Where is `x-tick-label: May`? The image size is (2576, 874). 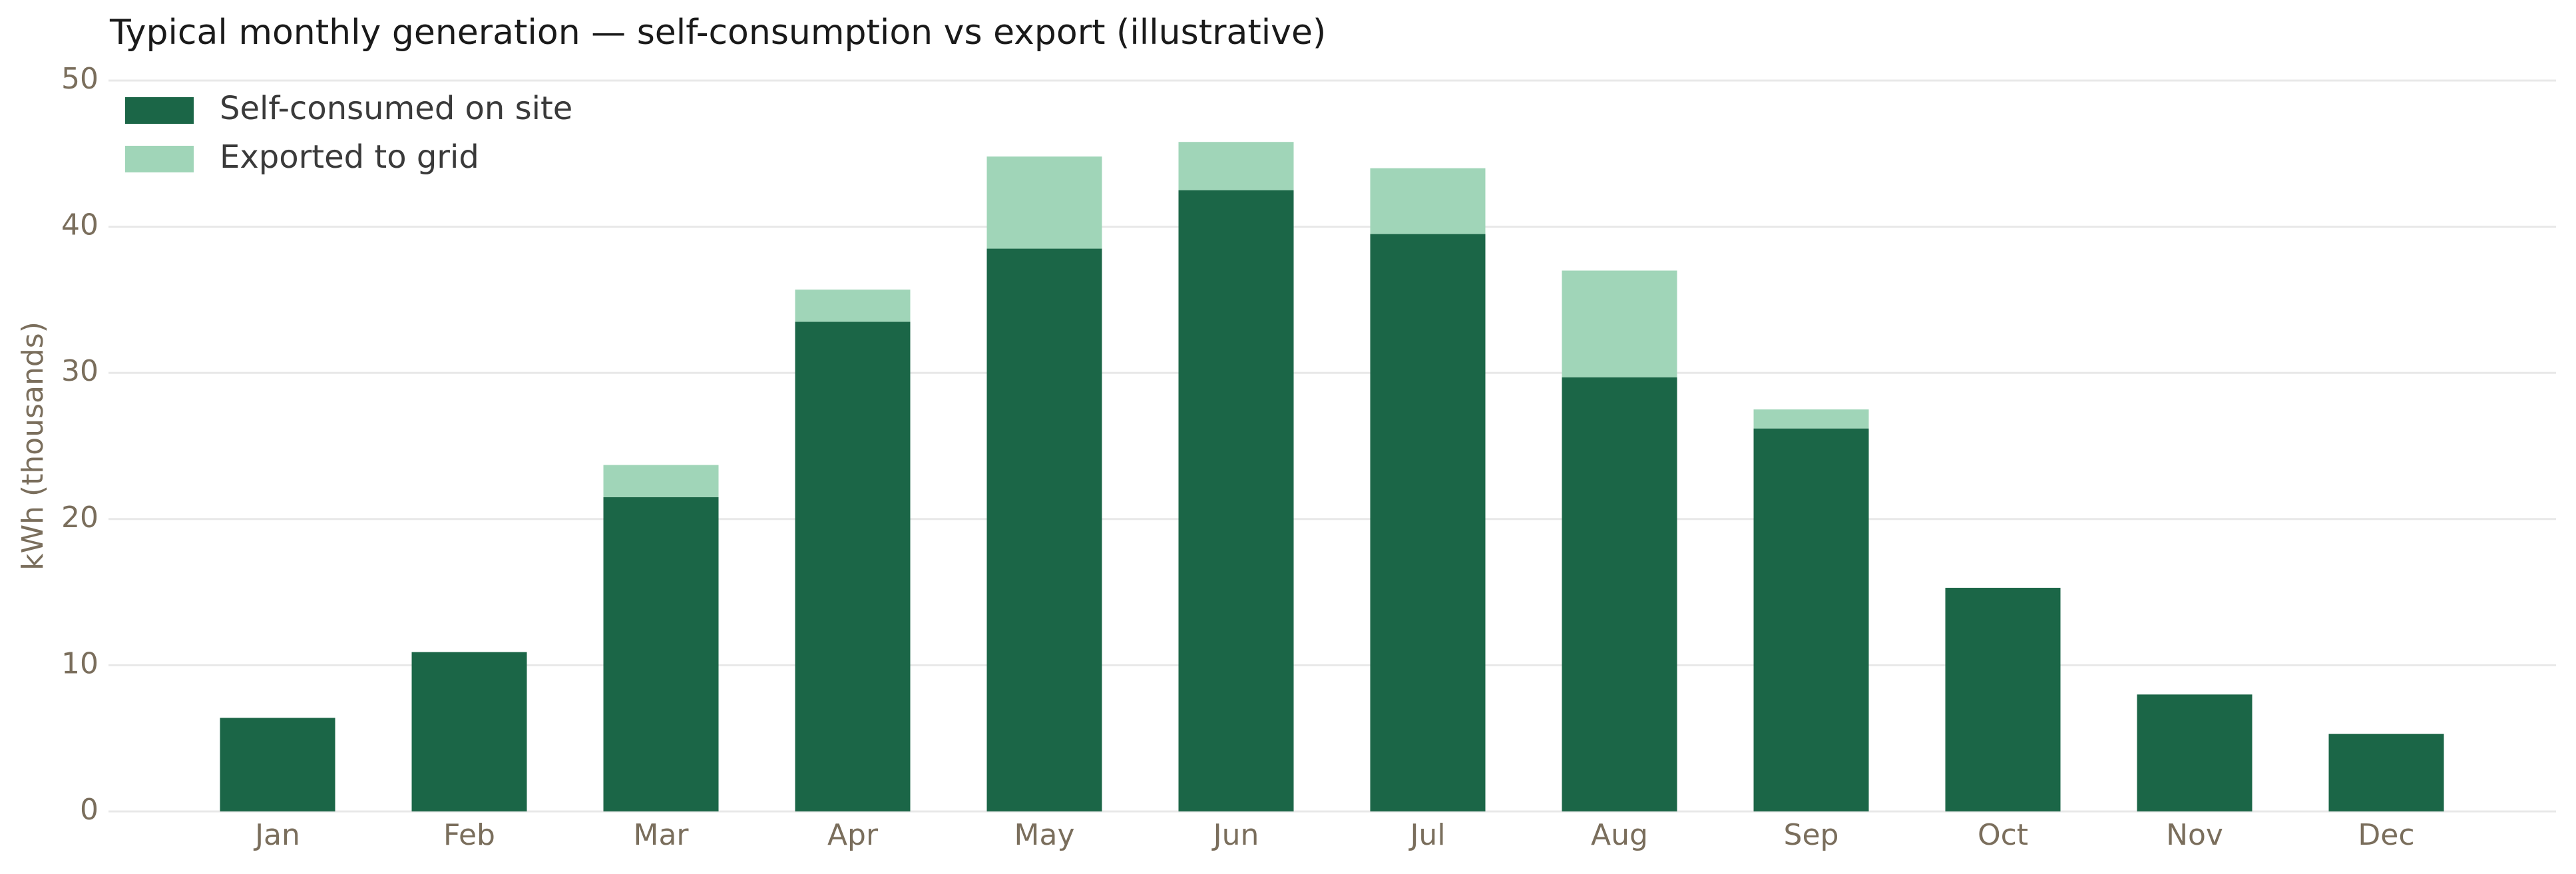
x-tick-label: May is located at coordinates (1044, 835).